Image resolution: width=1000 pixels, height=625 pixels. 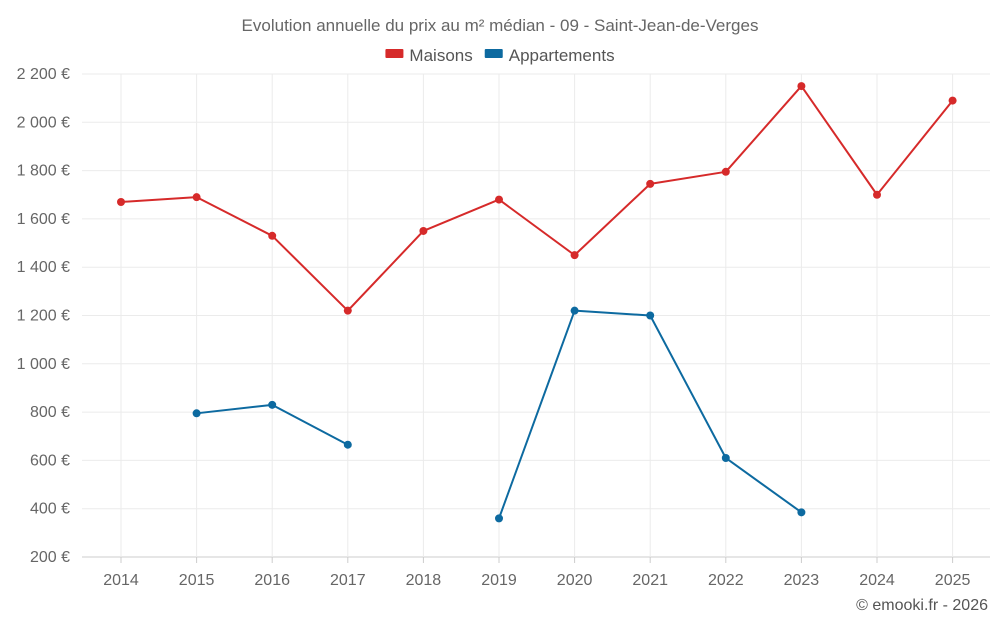 I want to click on x-tick-label: 2015, so click(x=197, y=580).